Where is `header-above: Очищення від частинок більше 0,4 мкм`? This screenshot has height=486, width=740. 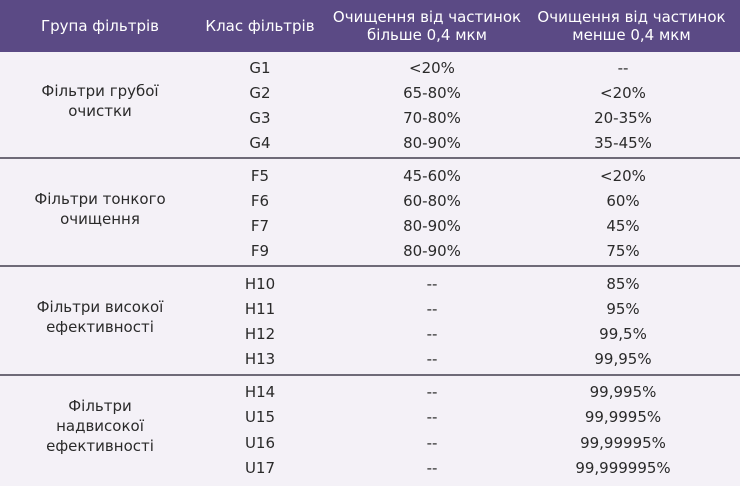
header-above: Очищення від частинок більше 0,4 мкм is located at coordinates (427, 26).